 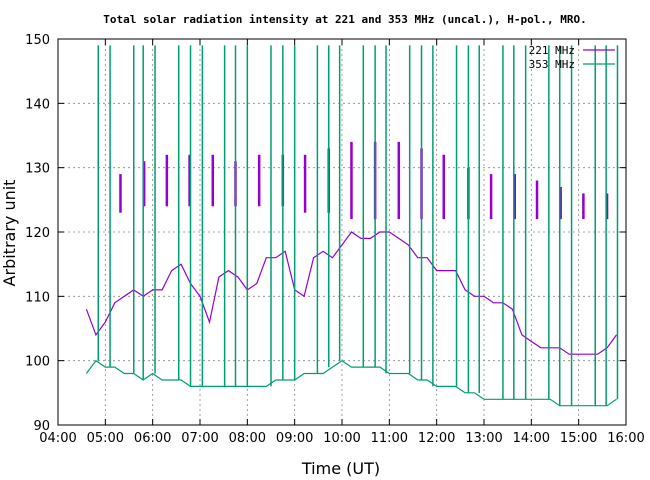 I want to click on x-tick-label: 10:00, so click(x=341, y=438).